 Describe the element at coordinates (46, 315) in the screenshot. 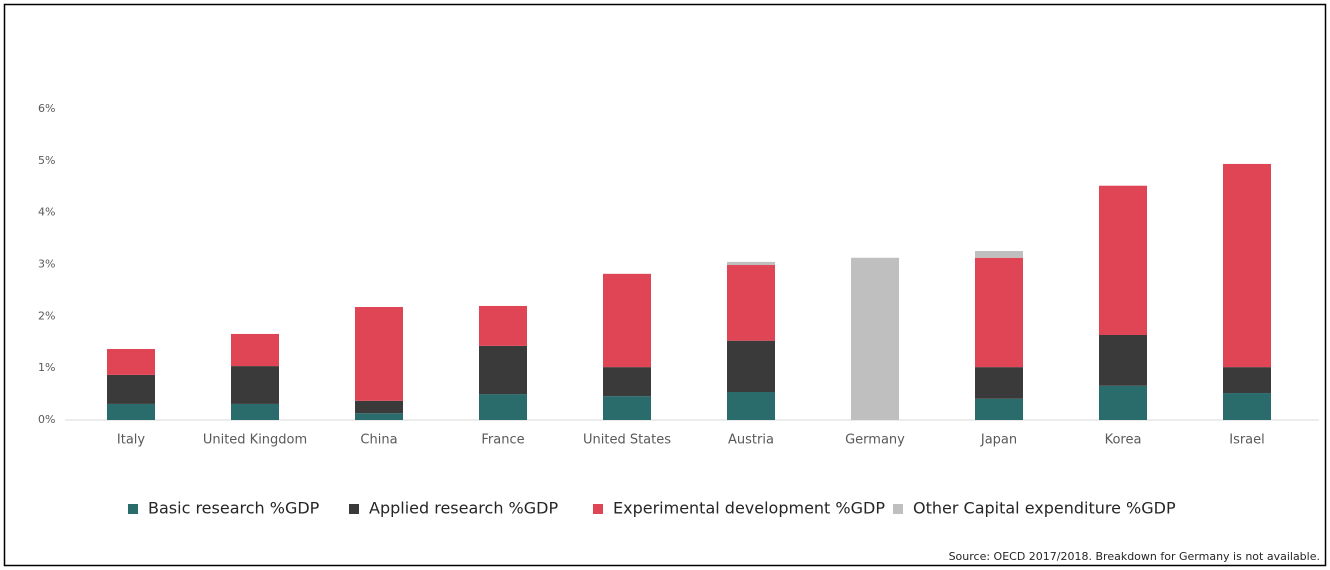

I see `y-tick-label: 2%` at that location.